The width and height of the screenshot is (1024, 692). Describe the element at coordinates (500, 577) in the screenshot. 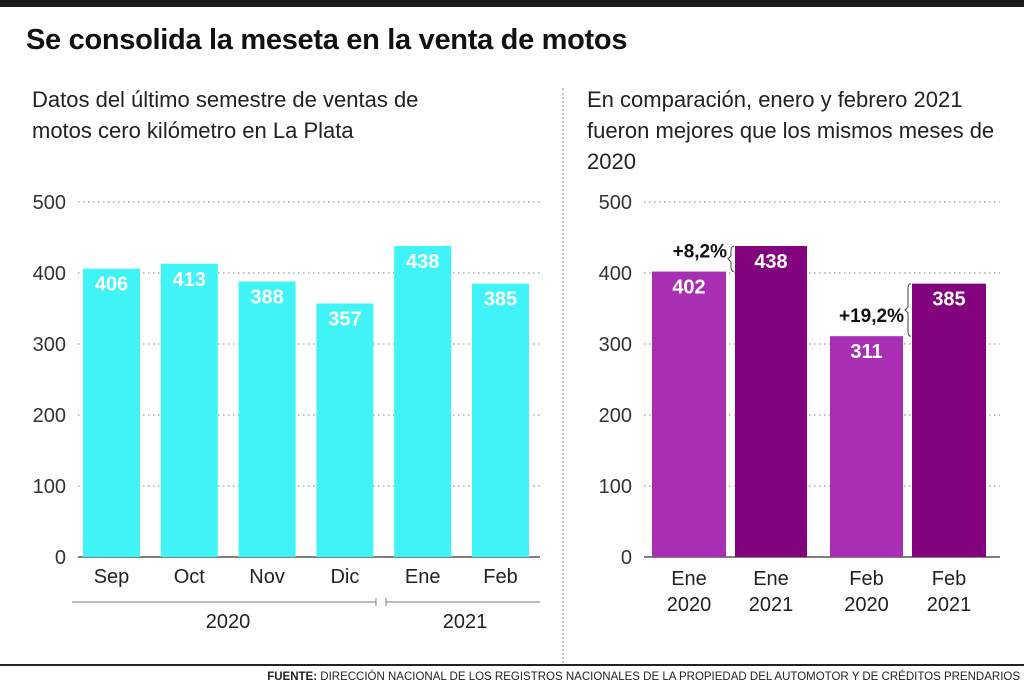

I see `left-x-tick-label: Feb` at that location.